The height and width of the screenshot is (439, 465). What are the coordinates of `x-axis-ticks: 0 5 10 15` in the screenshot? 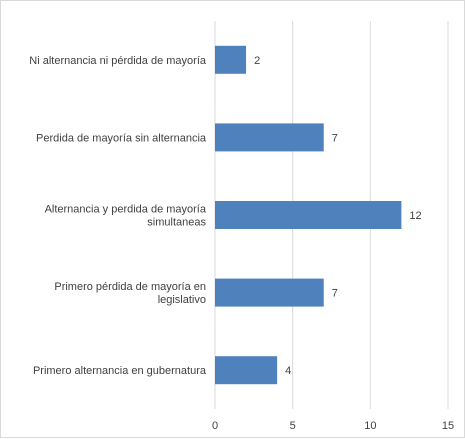 It's located at (333, 426).